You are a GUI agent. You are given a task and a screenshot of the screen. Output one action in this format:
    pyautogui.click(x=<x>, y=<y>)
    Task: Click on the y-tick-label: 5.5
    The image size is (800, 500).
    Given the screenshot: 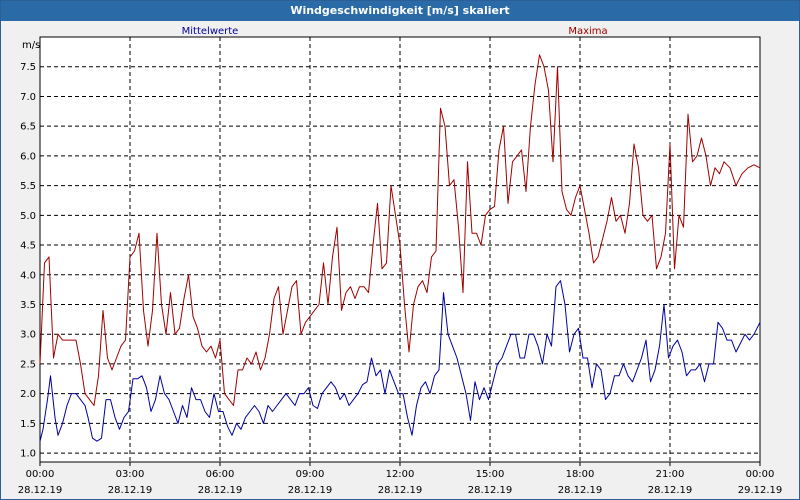 What is the action you would take?
    pyautogui.click(x=28, y=186)
    